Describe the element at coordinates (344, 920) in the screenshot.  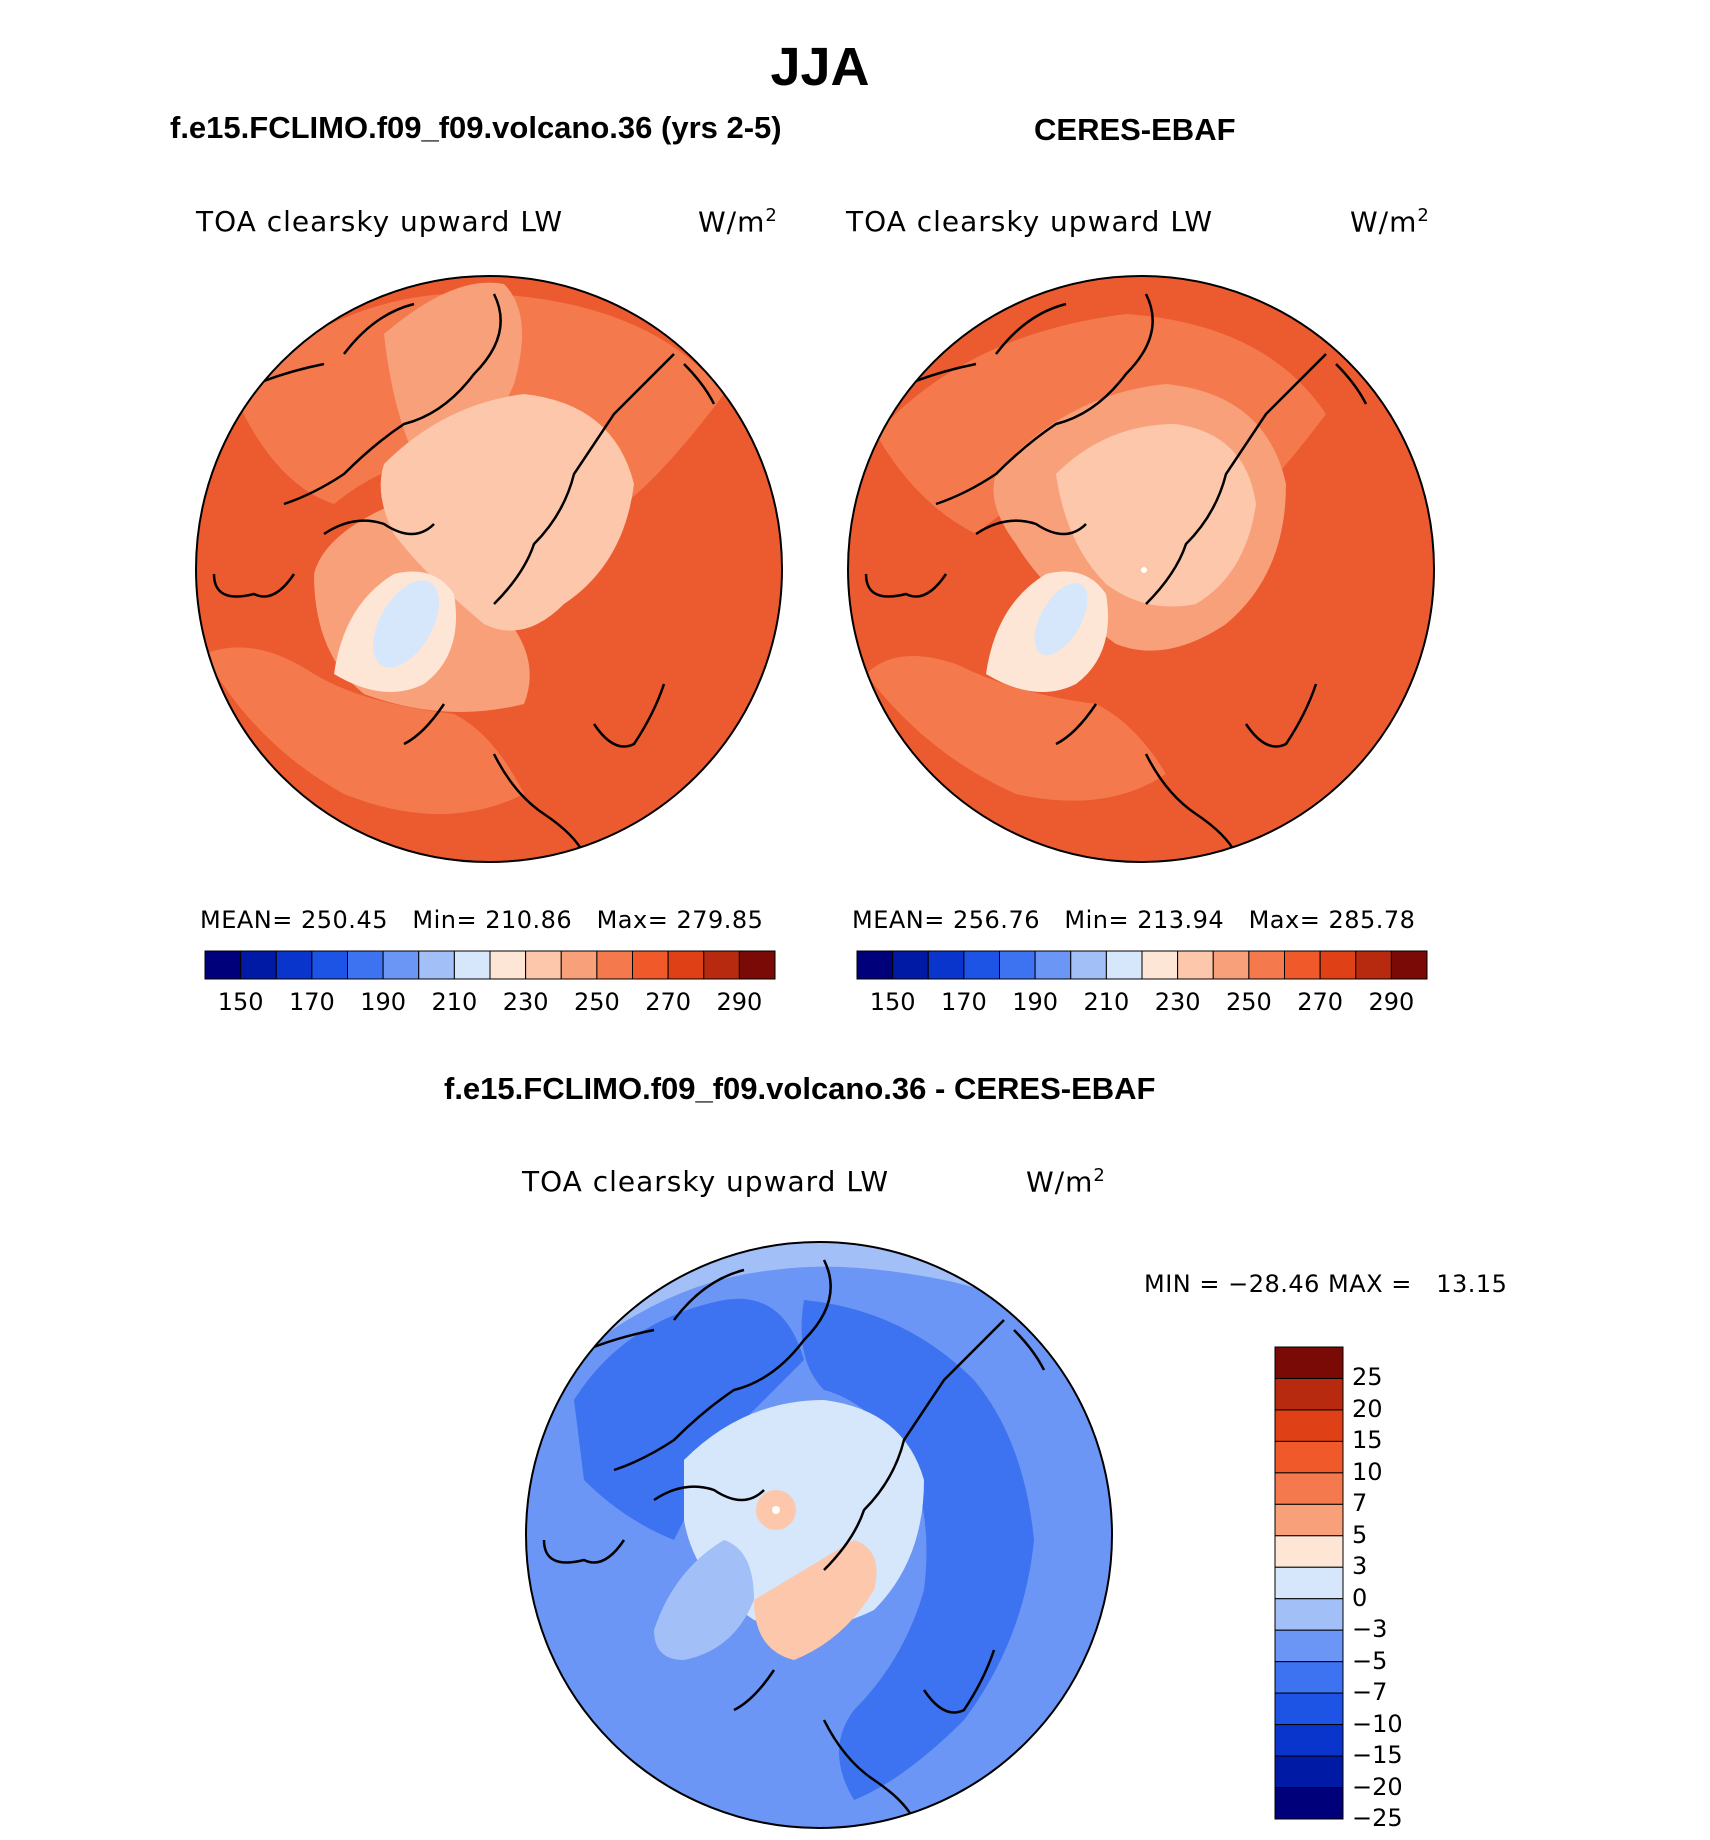
I see `stats-mean-value: 250.45` at that location.